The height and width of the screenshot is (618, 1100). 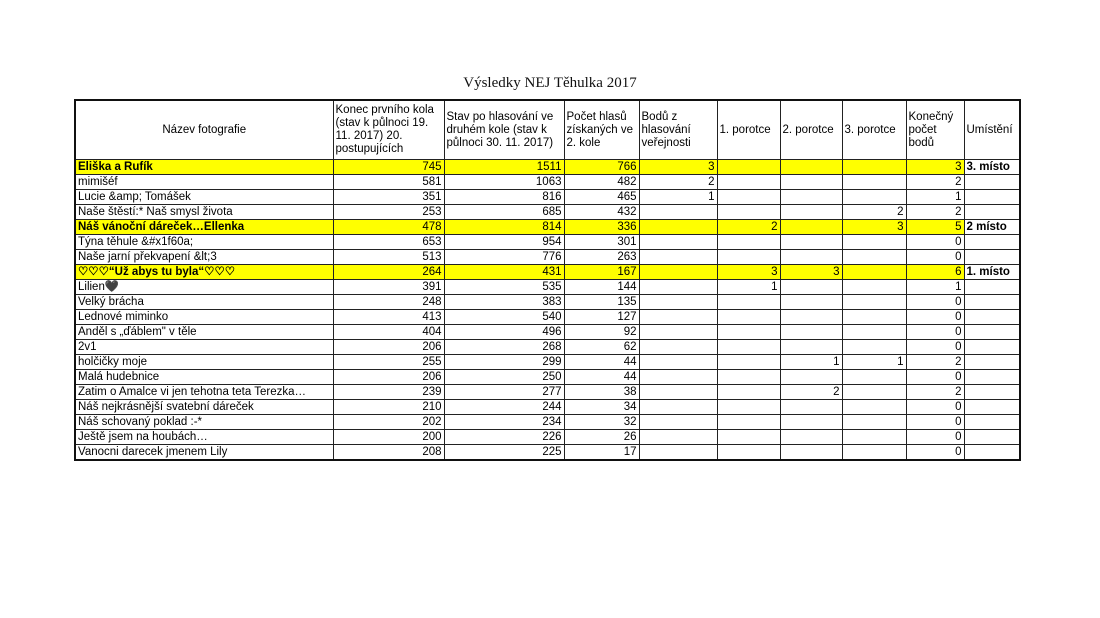 What do you see at coordinates (204, 452) in the screenshot?
I see `photo-name-cell: Vanocni darecek jmenem Lily` at bounding box center [204, 452].